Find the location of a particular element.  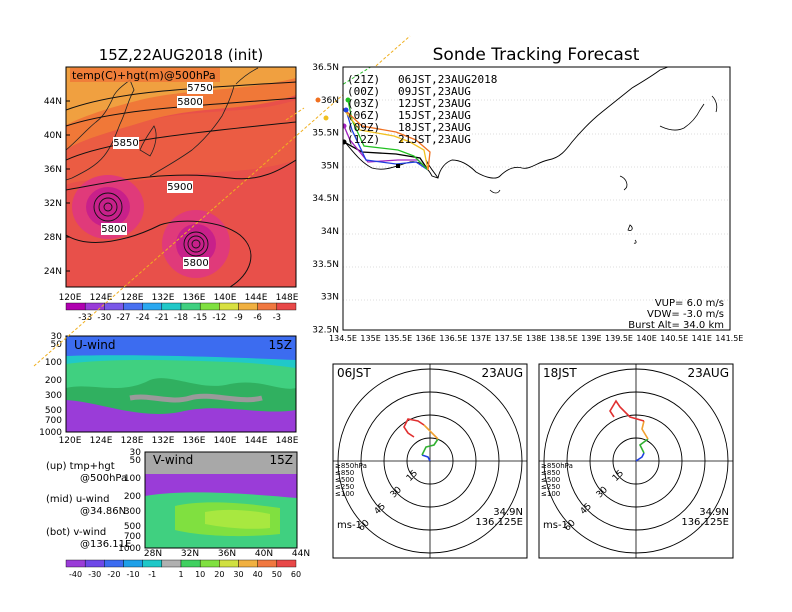

launch-utc: (21Z) is located at coordinates (363, 79).